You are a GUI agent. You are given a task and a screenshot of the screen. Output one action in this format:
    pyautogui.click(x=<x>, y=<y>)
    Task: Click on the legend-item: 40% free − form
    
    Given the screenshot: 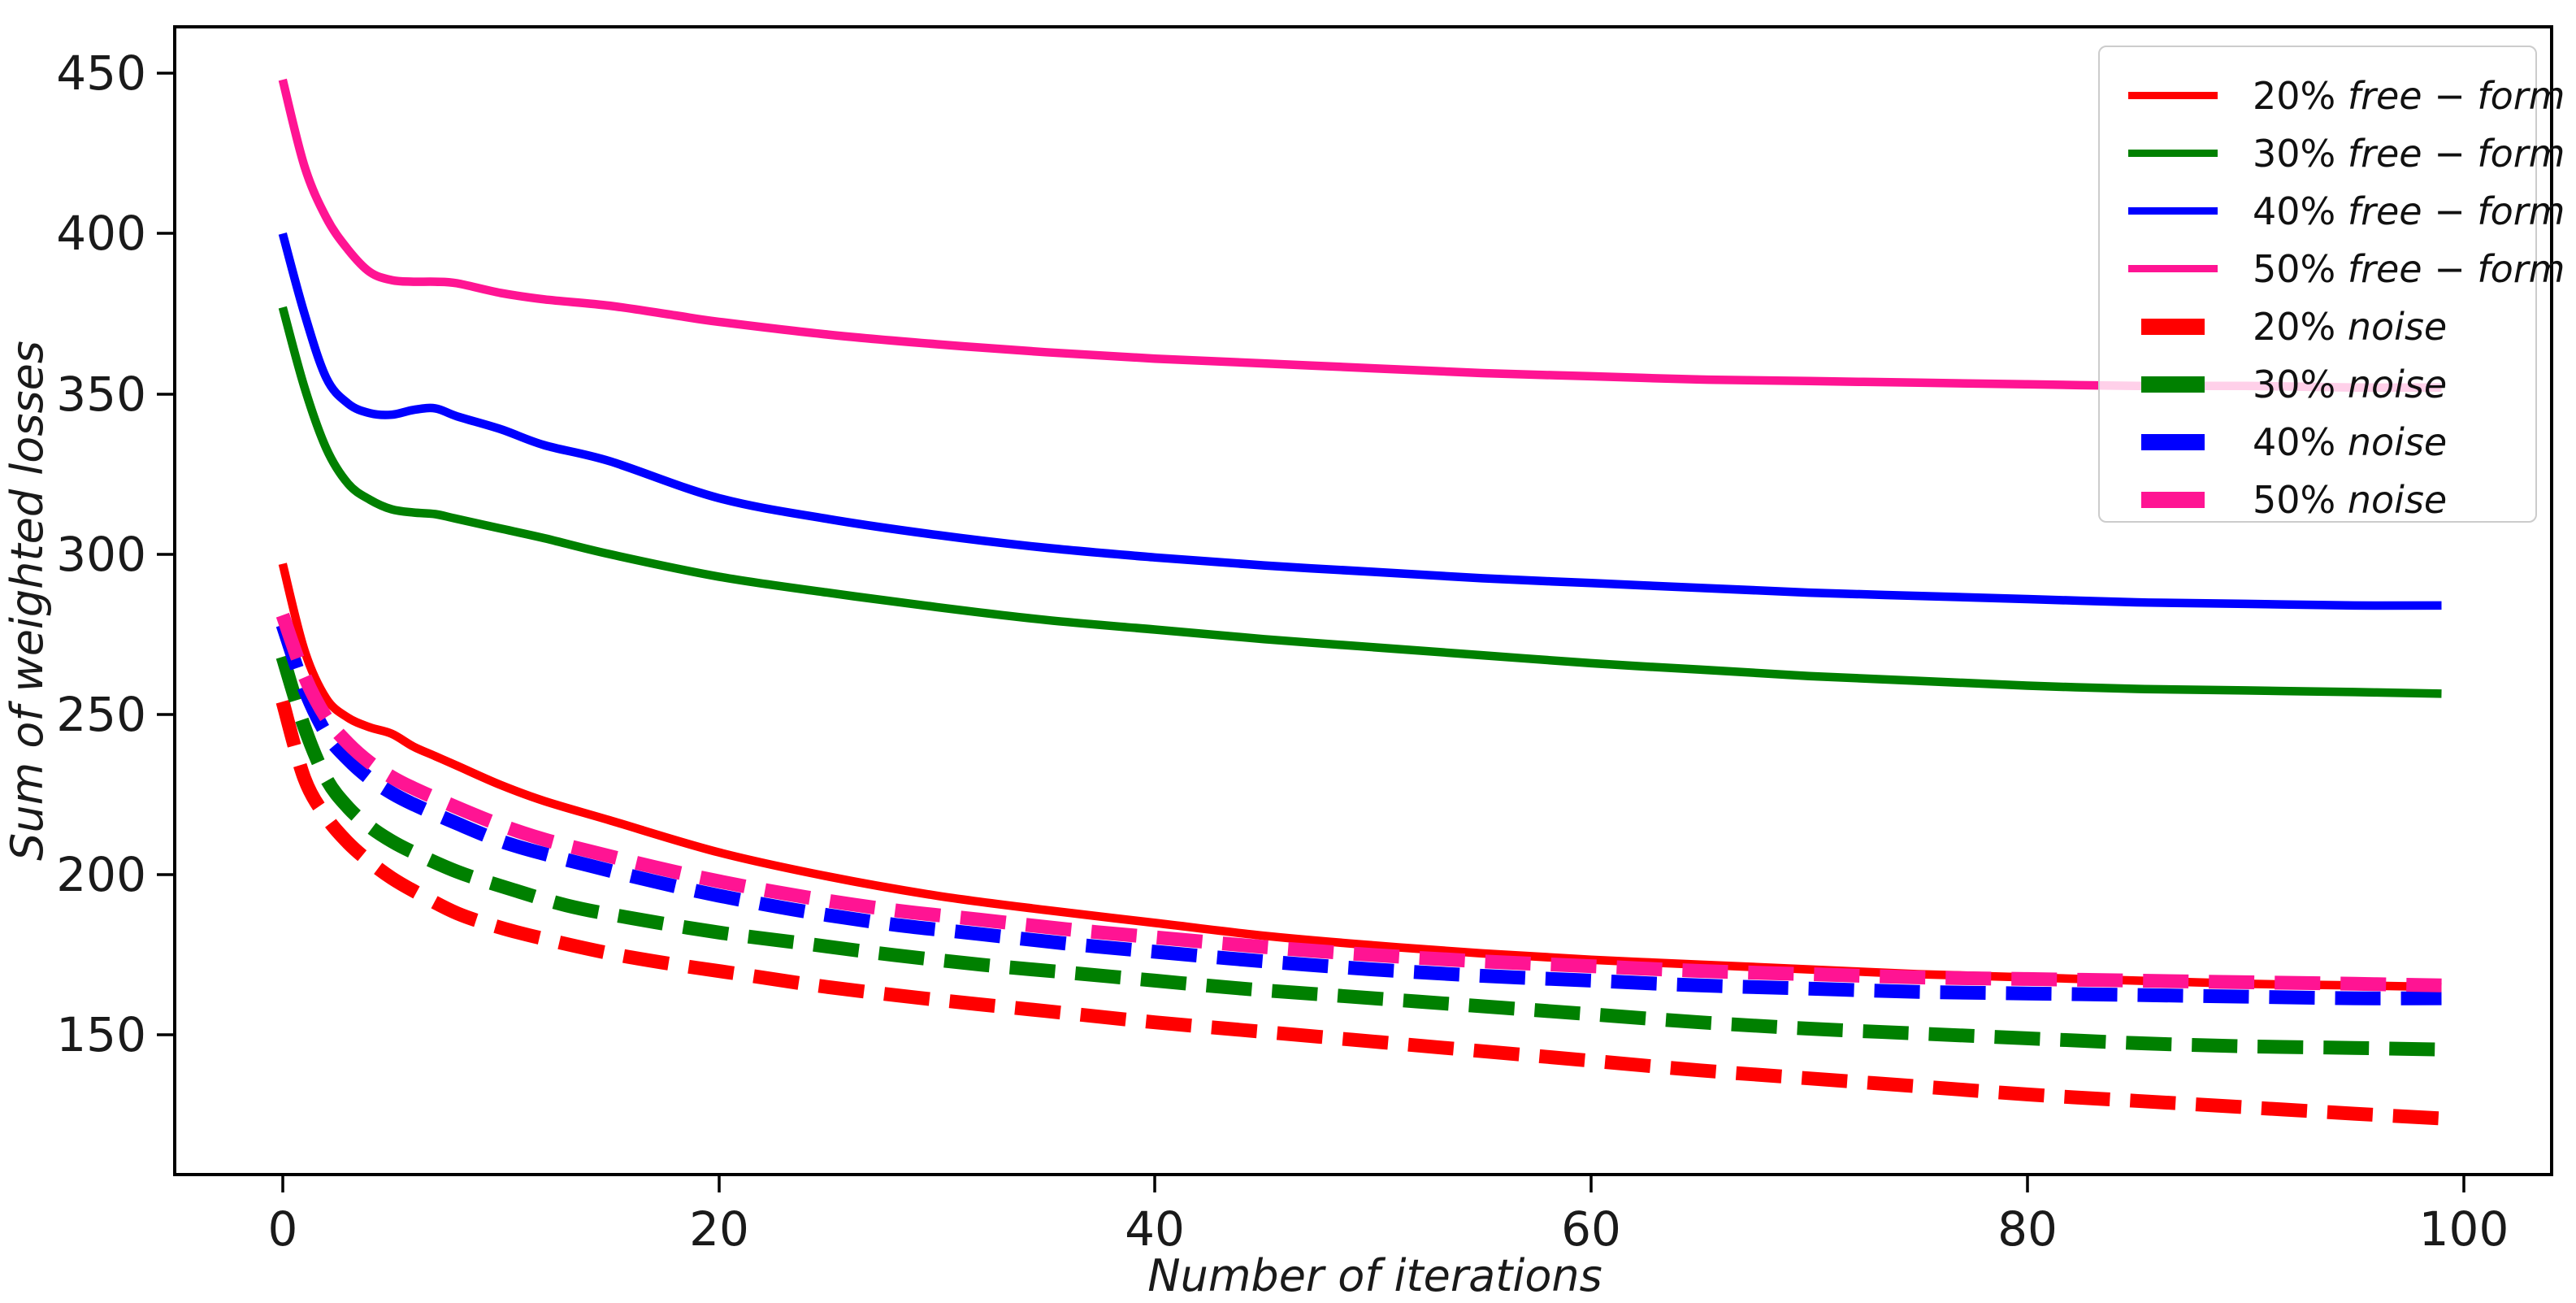 What is the action you would take?
    pyautogui.click(x=2344, y=211)
    